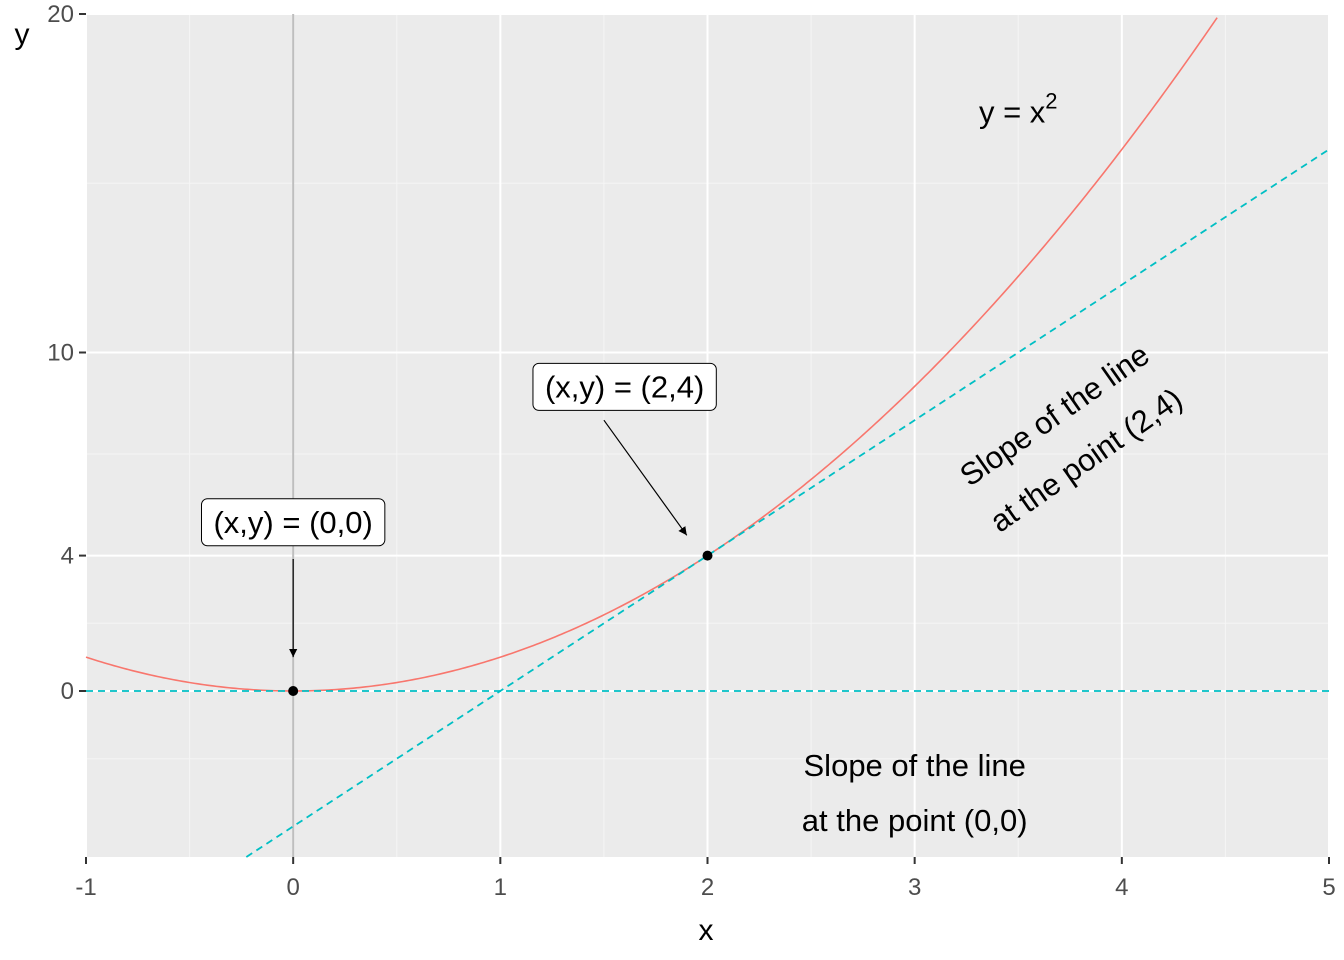  I want to click on slope-annotation-line: at the point (0,0), so click(915, 820).